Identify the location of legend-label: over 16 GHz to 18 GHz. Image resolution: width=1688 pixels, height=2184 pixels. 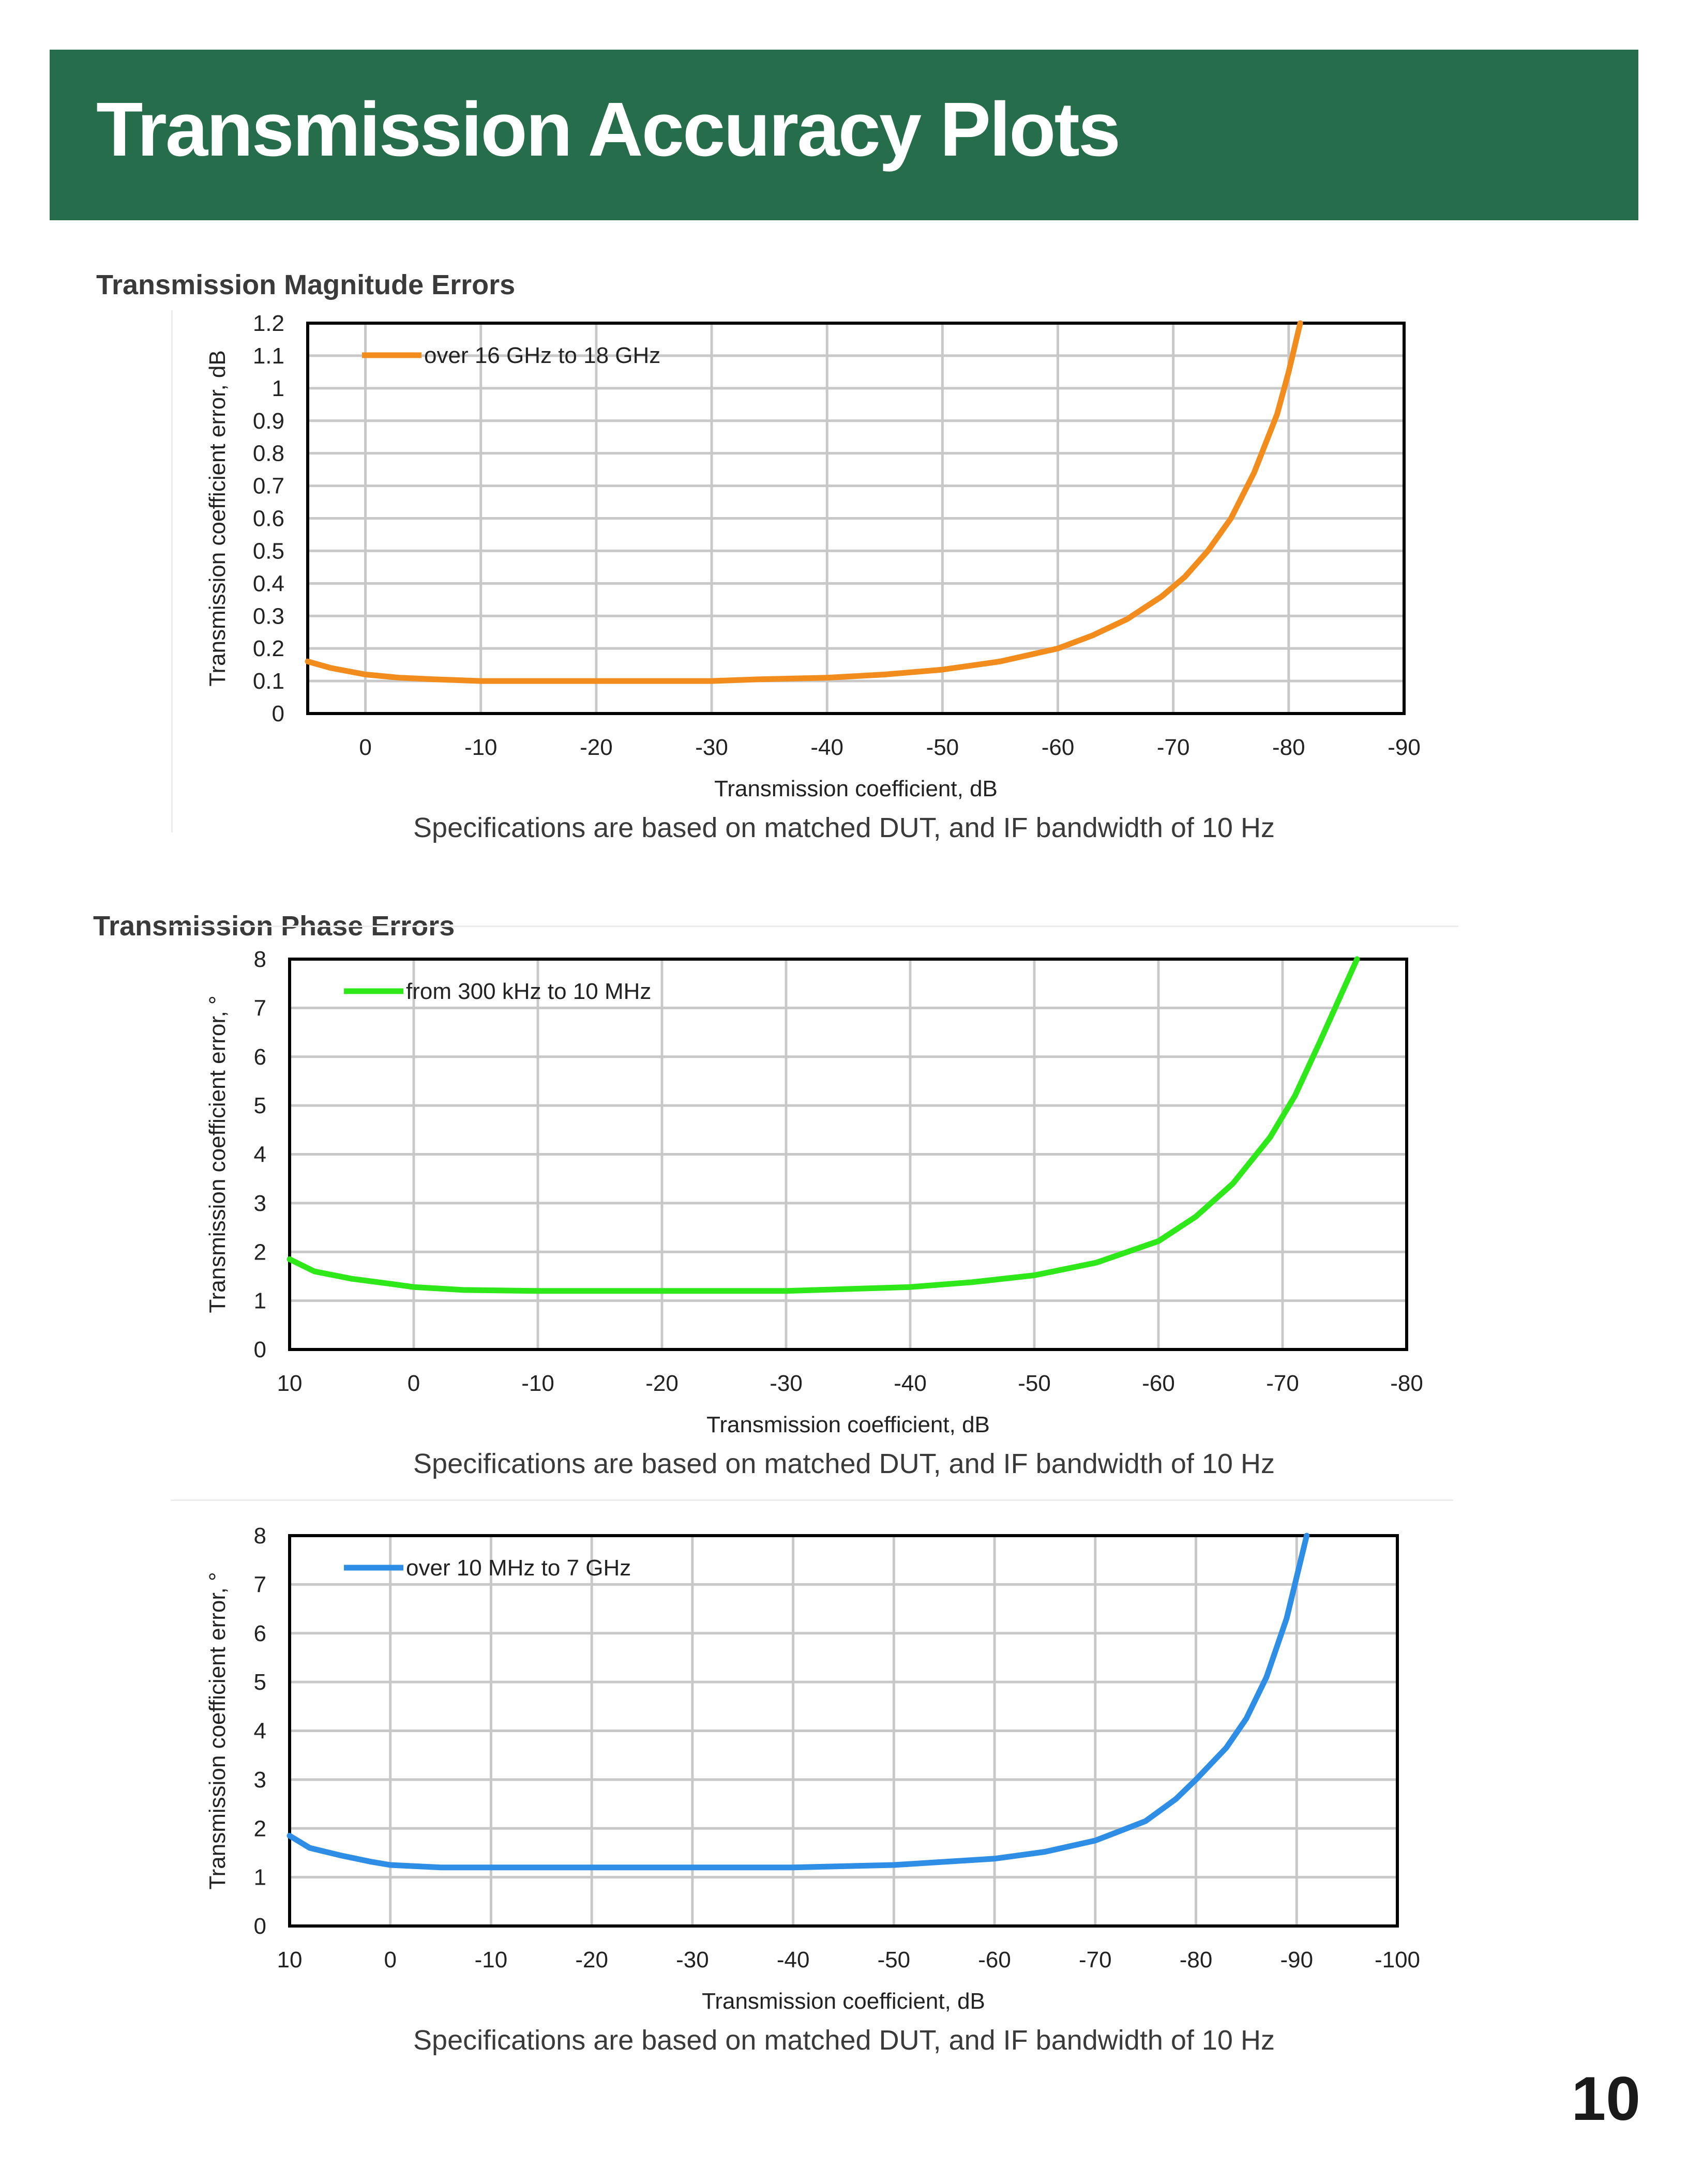
(542, 356).